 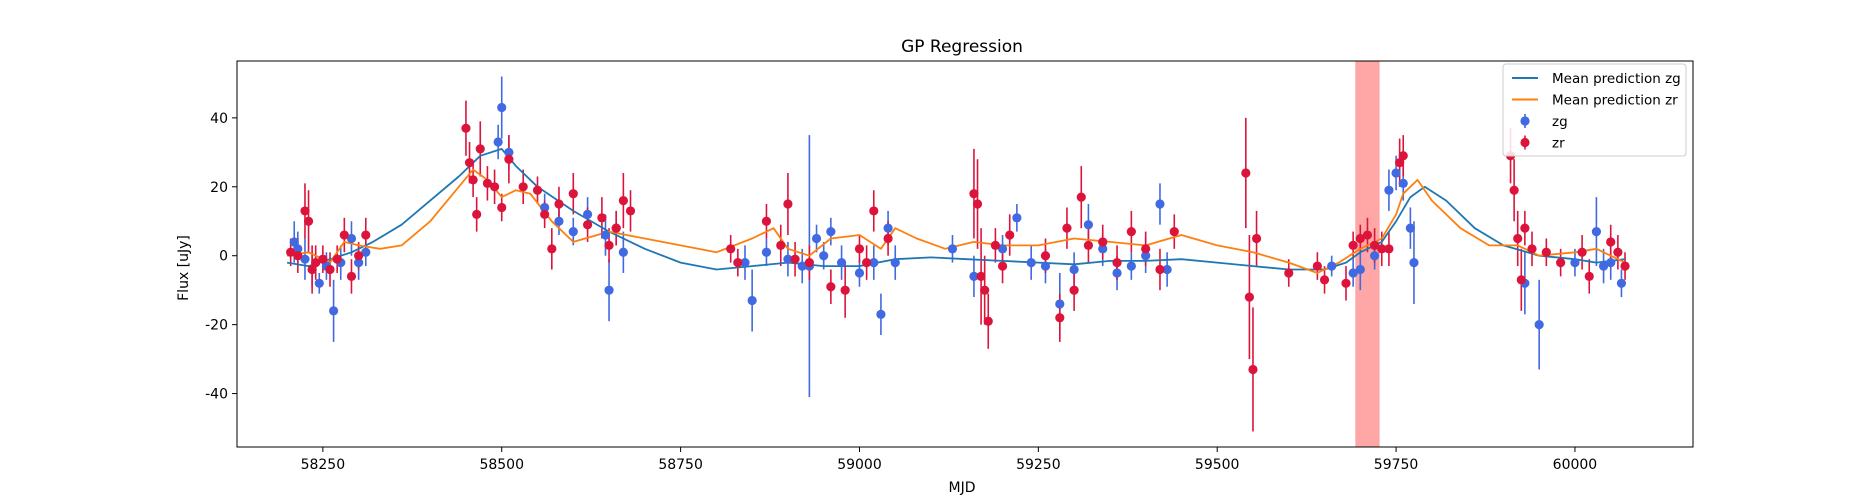 I want to click on y-tick-label: 40, so click(x=219, y=119).